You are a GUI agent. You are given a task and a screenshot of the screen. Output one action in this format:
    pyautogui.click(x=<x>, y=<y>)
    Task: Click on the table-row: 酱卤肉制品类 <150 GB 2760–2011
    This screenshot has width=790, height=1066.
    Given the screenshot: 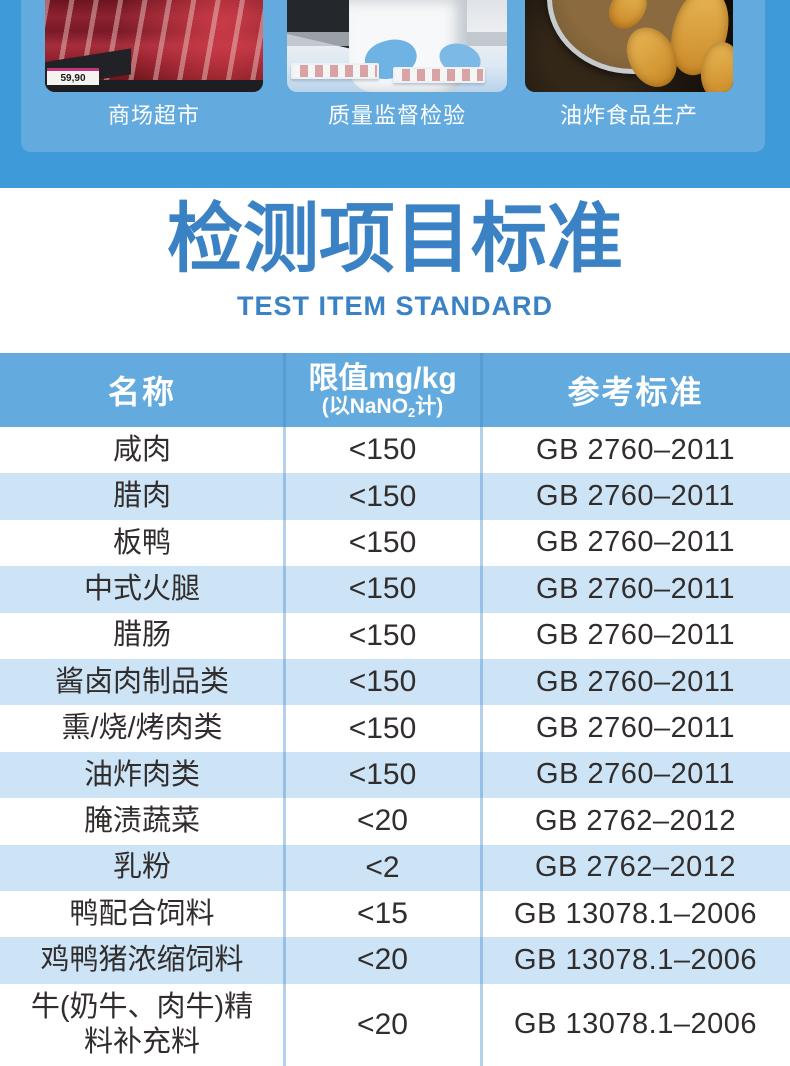 What is the action you would take?
    pyautogui.click(x=395, y=682)
    